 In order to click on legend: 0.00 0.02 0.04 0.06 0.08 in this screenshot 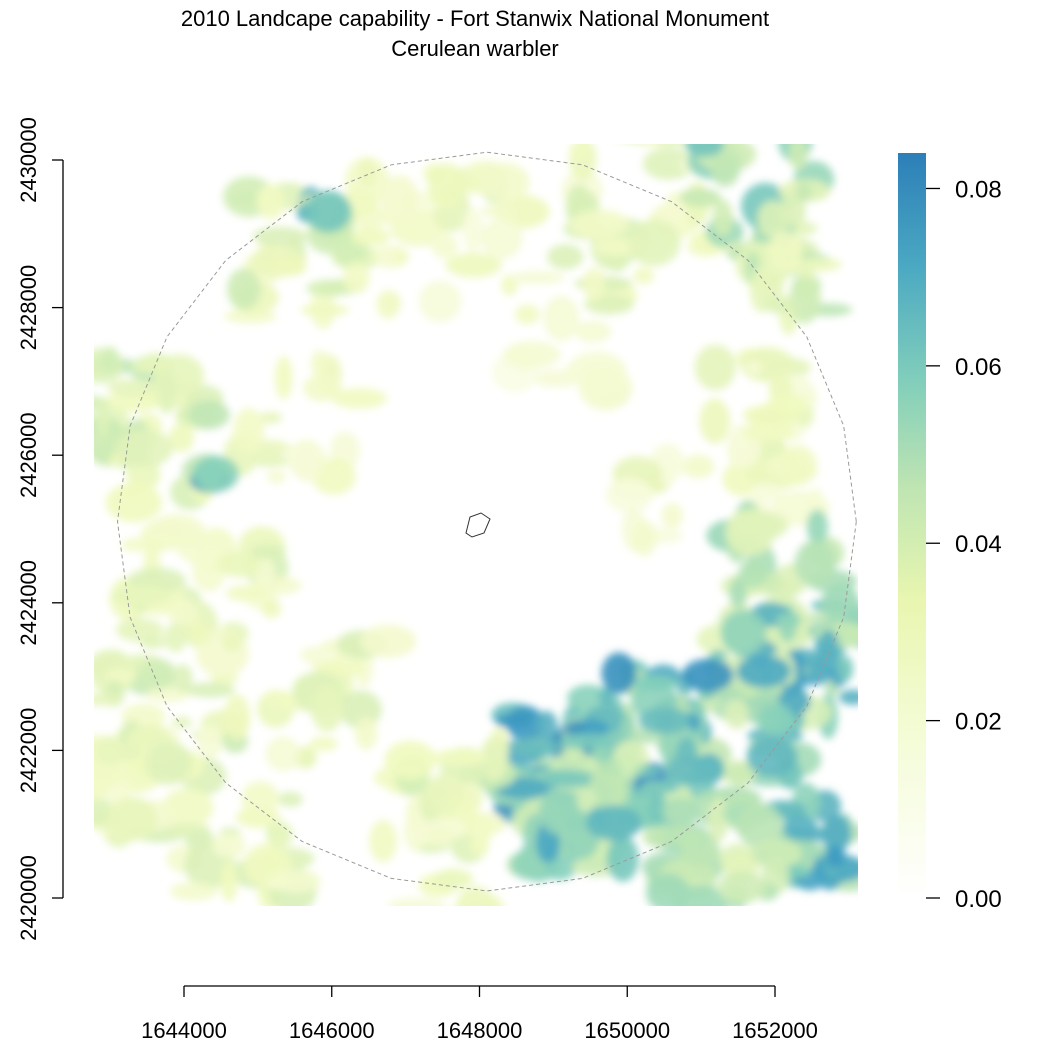, I will do `click(950, 533)`.